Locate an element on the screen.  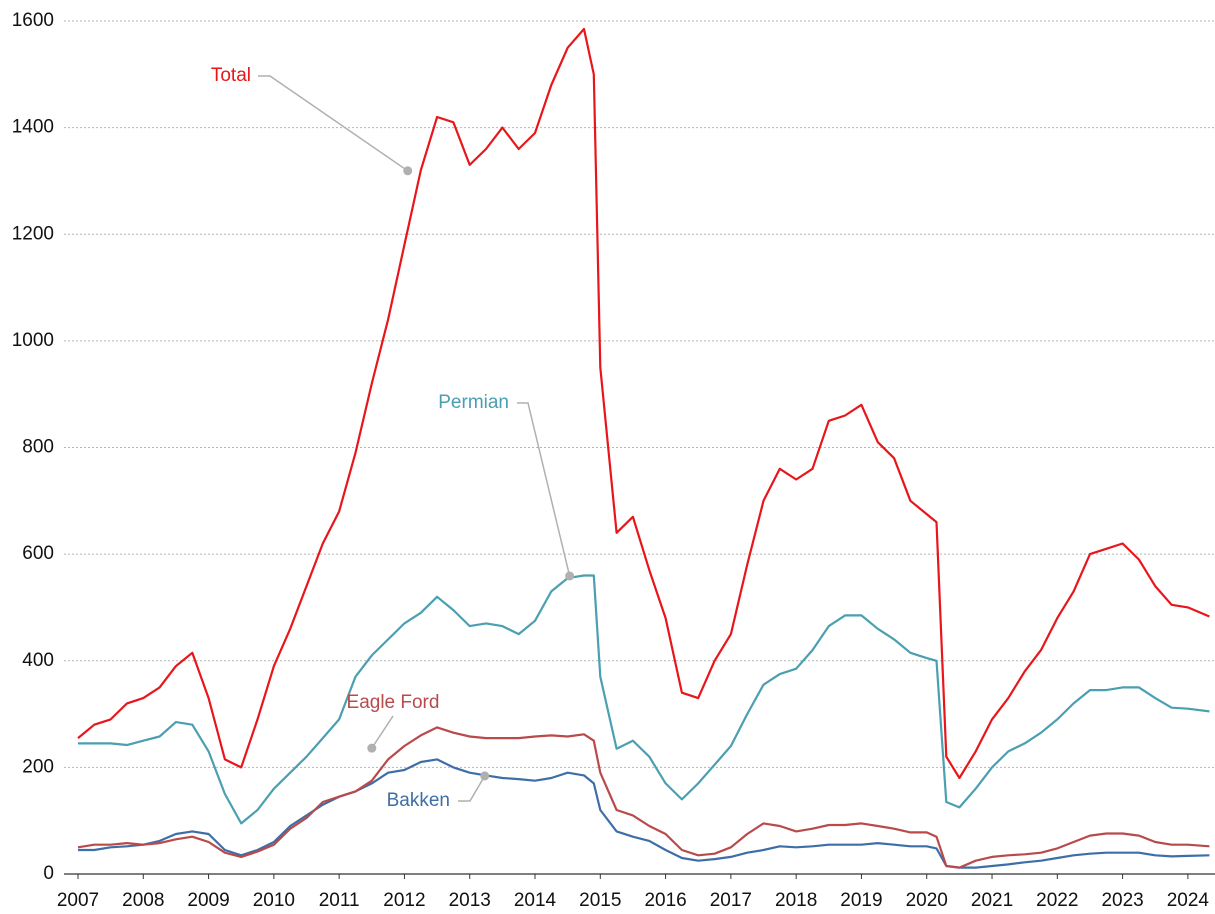
x-tick-label: 2012 is located at coordinates (404, 900).